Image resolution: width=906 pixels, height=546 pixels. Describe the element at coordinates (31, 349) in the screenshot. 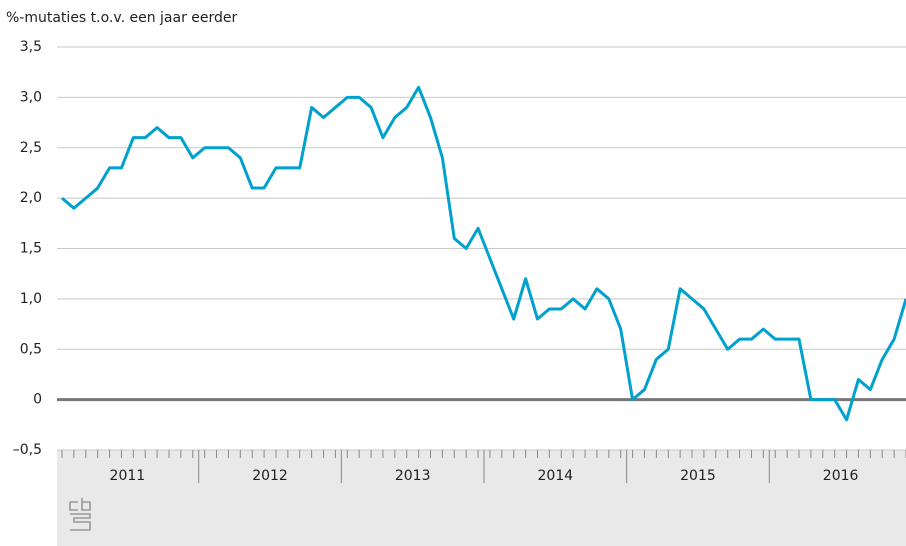

I see `y-tick-label: 0,5` at that location.